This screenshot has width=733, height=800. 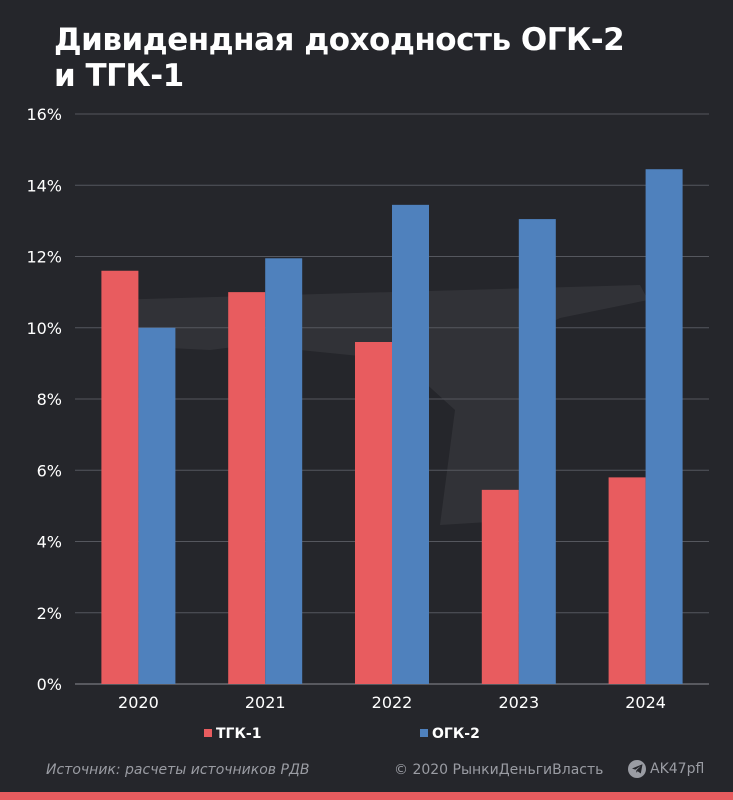 I want to click on bar-ОГК-2-2022, so click(x=410, y=444).